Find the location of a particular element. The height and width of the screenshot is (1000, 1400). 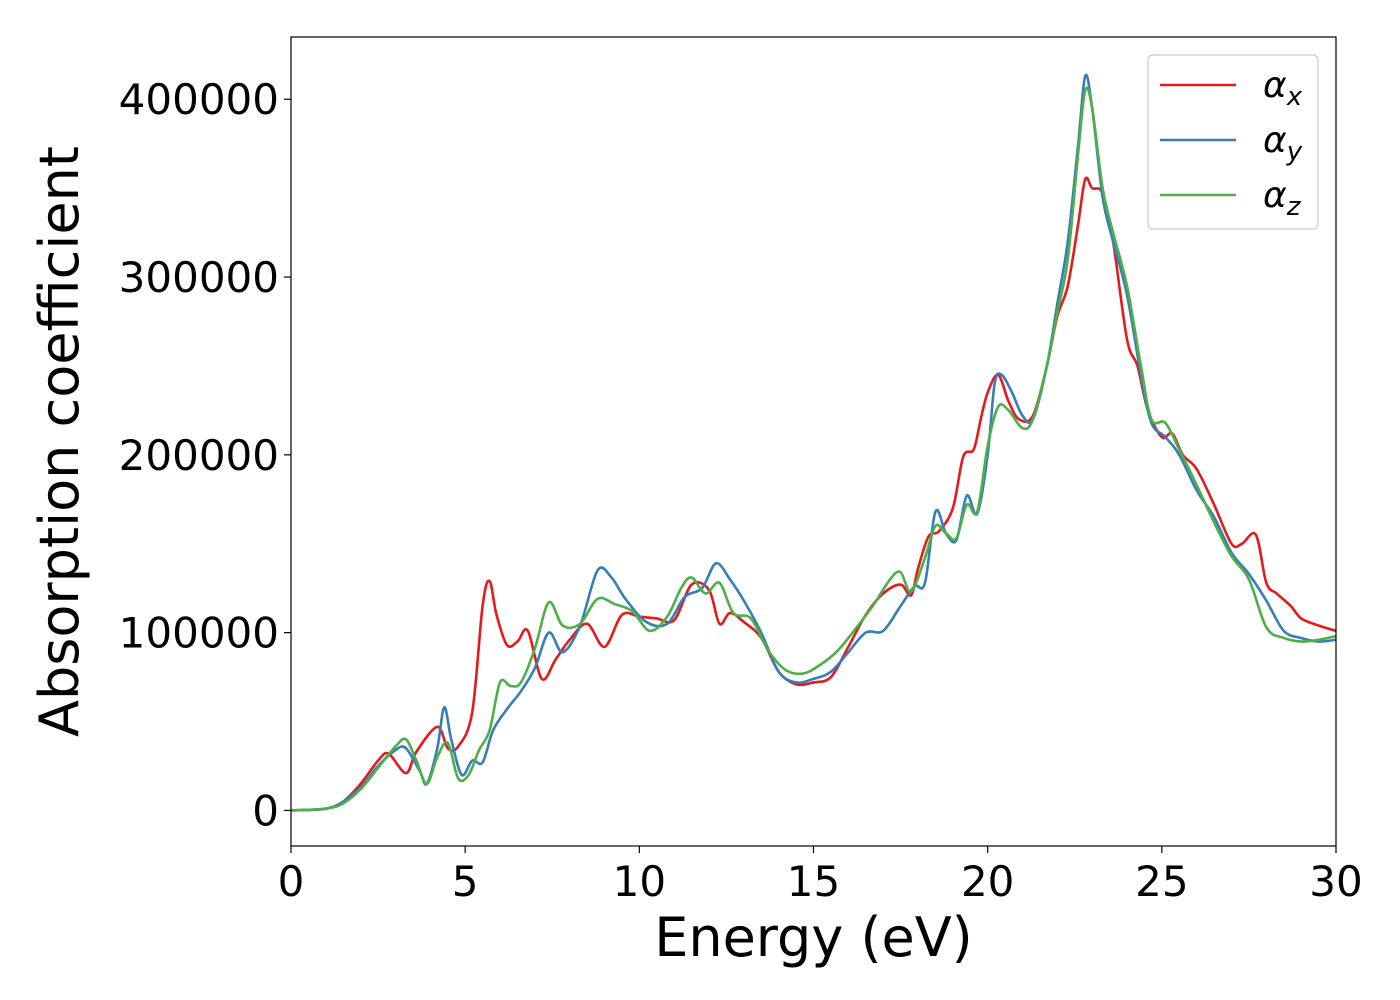

y-tick-label: 100000 is located at coordinates (199, 633).